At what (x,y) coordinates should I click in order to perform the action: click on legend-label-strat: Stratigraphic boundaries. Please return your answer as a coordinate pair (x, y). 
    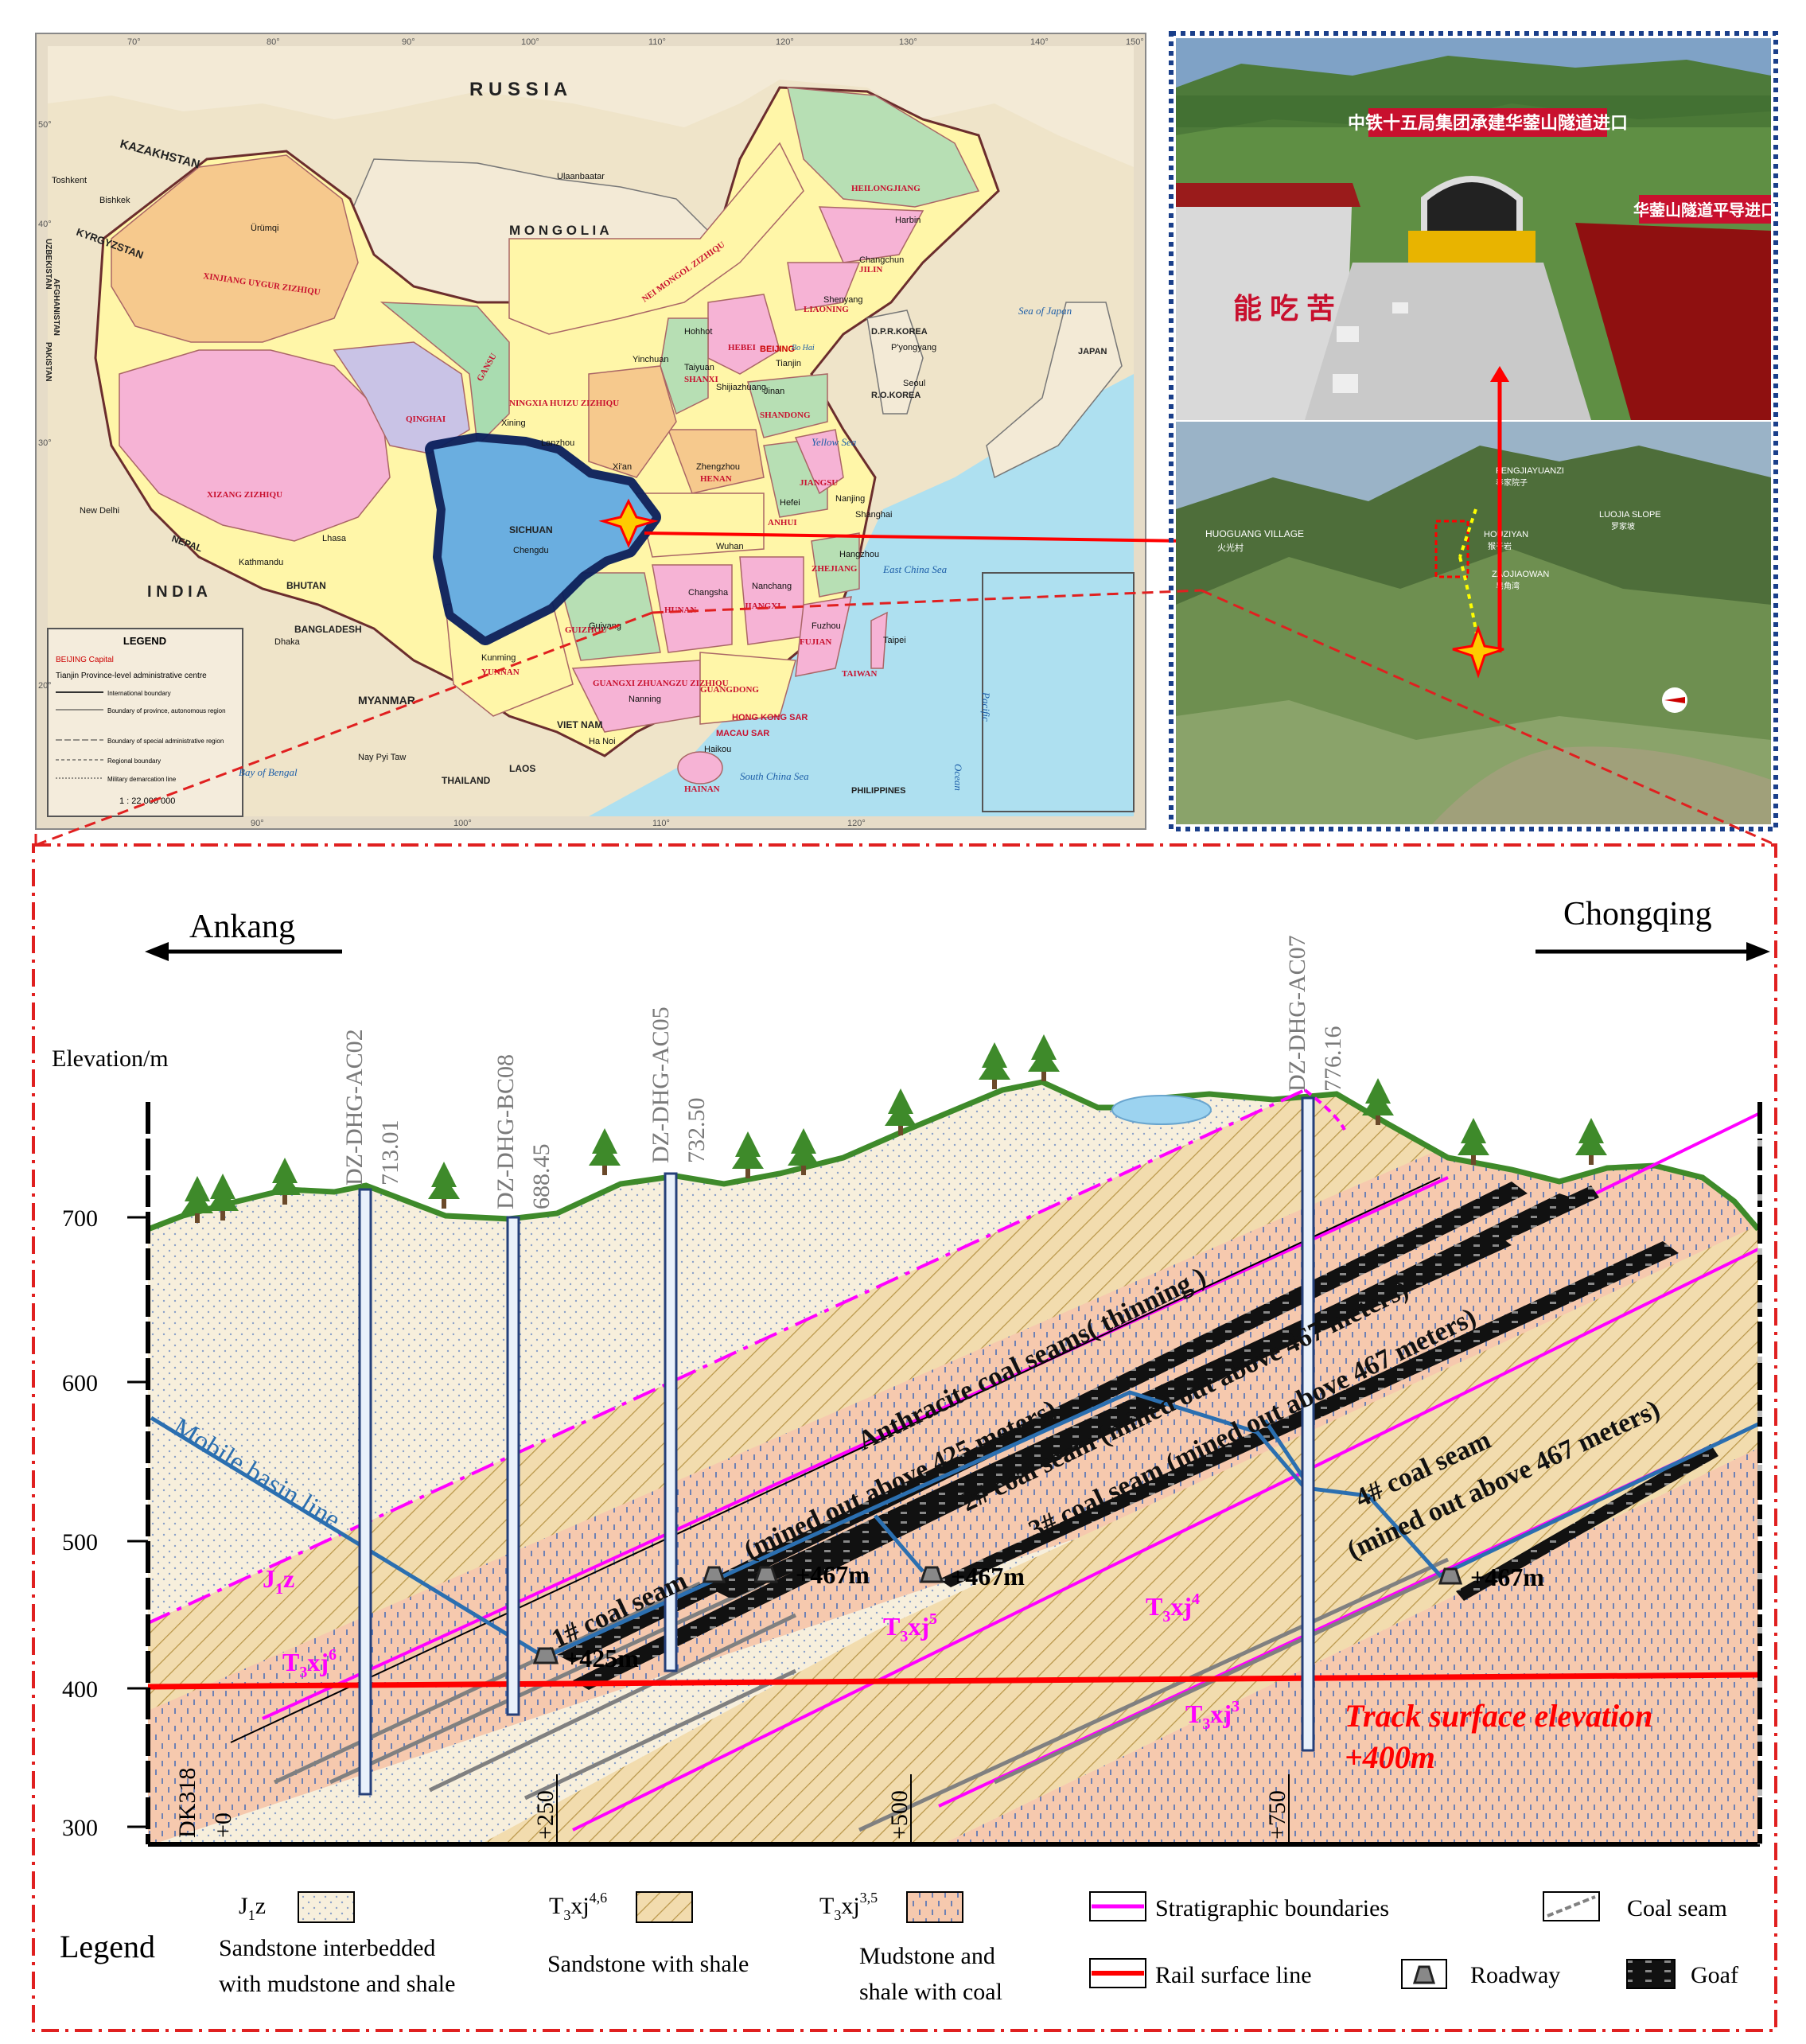
    Looking at the image, I should click on (1272, 1908).